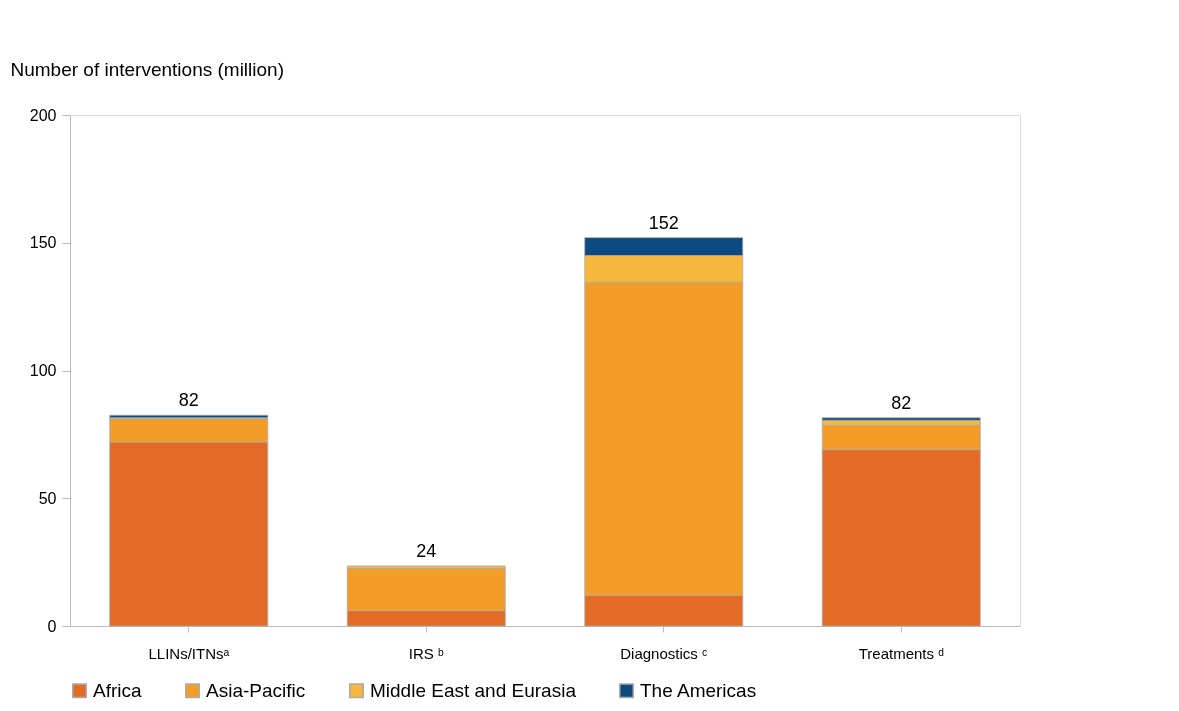 This screenshot has height=711, width=1179. Describe the element at coordinates (426, 550) in the screenshot. I see `total-label: 24` at that location.